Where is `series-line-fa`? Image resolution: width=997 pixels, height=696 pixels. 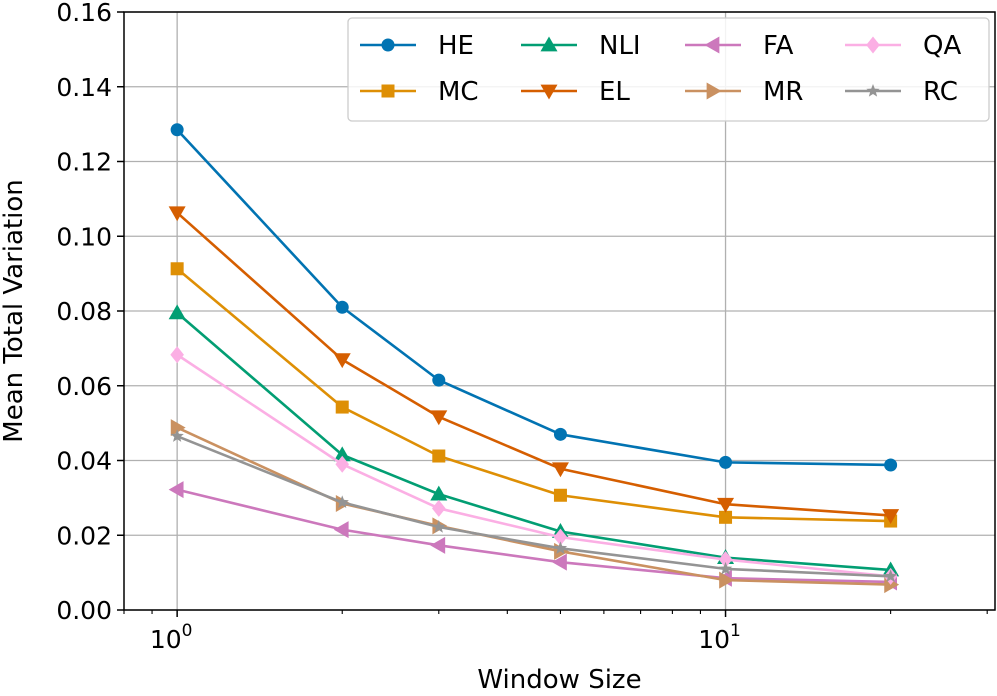
series-line-fa is located at coordinates (533, 536).